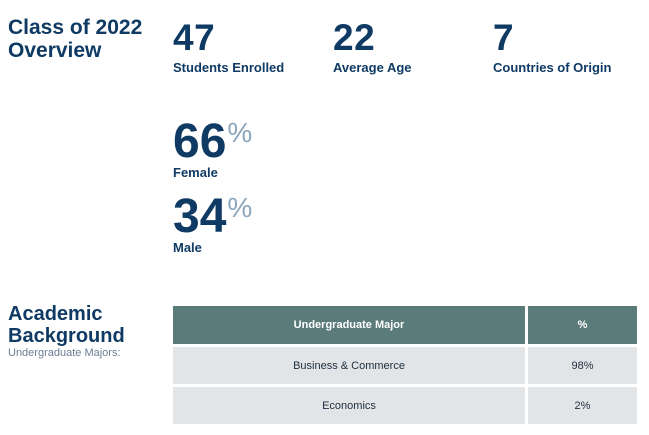 The width and height of the screenshot is (649, 435). Describe the element at coordinates (581, 326) in the screenshot. I see `column-header-percent: %` at that location.